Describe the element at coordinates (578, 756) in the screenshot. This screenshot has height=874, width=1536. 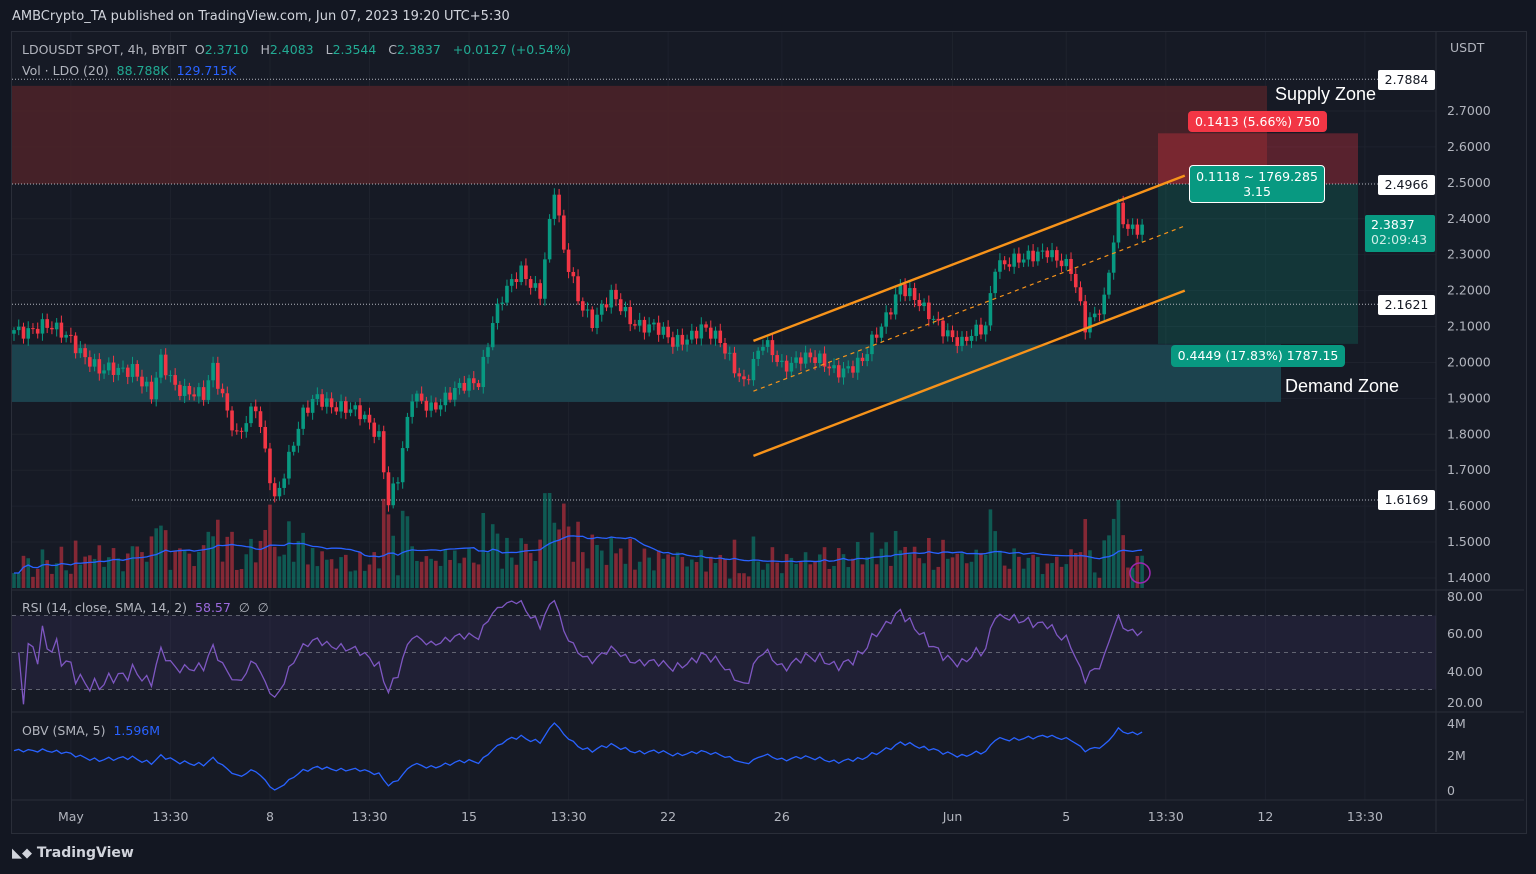
I see `obv-line` at that location.